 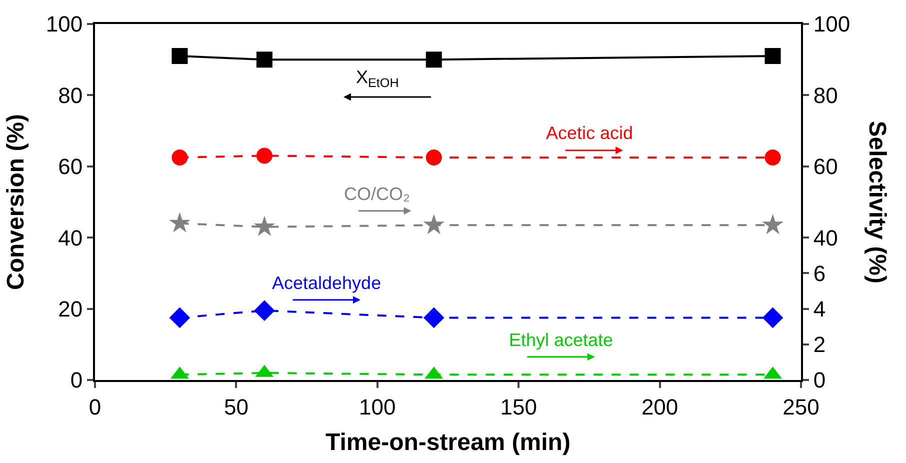 What do you see at coordinates (70, 95) in the screenshot?
I see `y-tick-label: 80` at bounding box center [70, 95].